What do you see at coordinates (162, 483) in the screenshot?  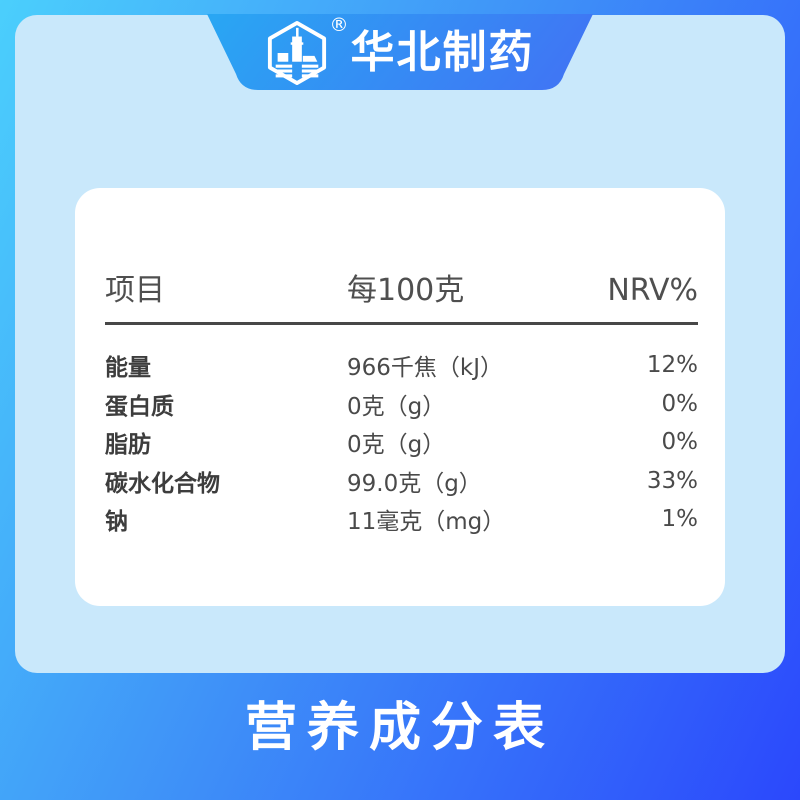 I see `row-label: 碳水化合物` at bounding box center [162, 483].